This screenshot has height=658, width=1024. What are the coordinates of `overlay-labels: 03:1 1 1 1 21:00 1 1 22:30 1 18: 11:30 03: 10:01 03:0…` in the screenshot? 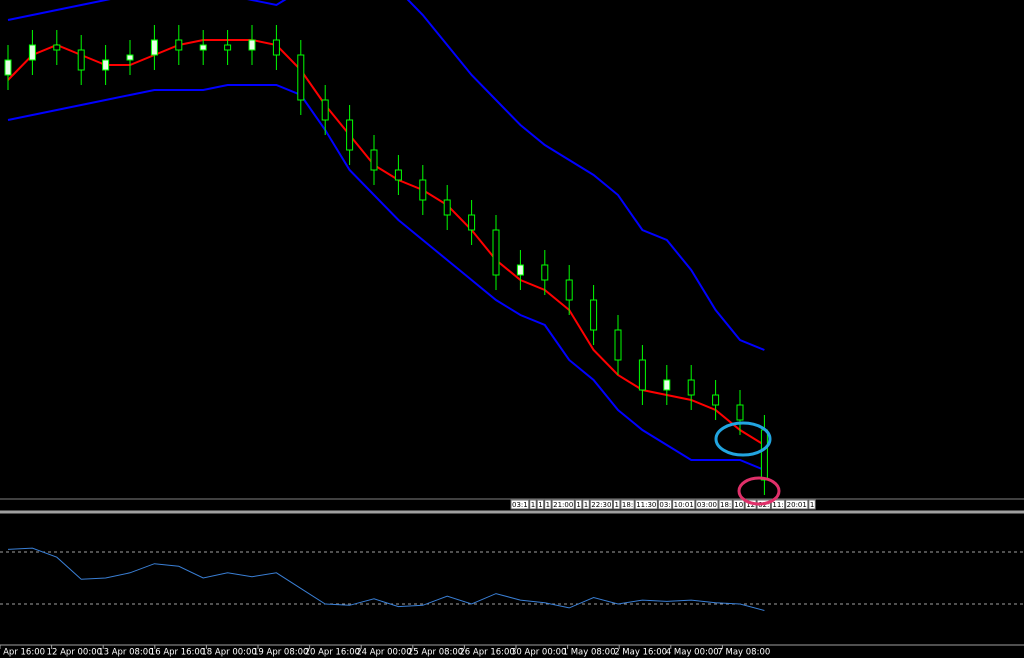 It's located at (663, 504).